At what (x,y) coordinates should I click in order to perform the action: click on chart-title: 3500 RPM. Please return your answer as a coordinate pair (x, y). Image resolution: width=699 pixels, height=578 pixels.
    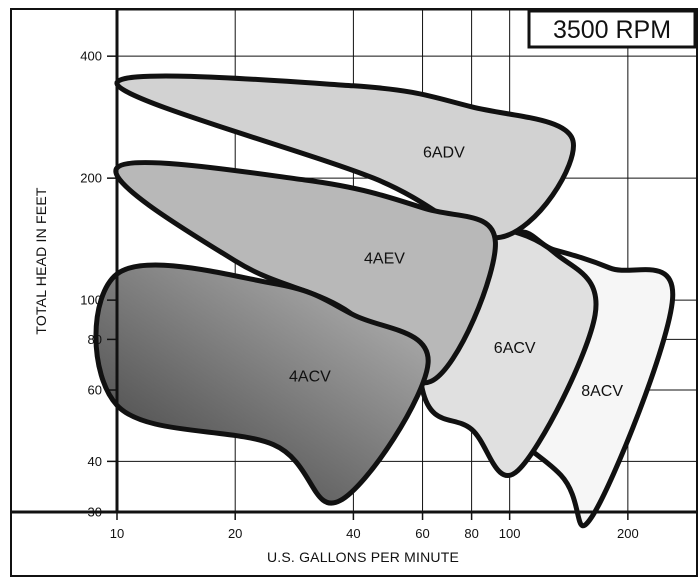
    Looking at the image, I should click on (612, 30).